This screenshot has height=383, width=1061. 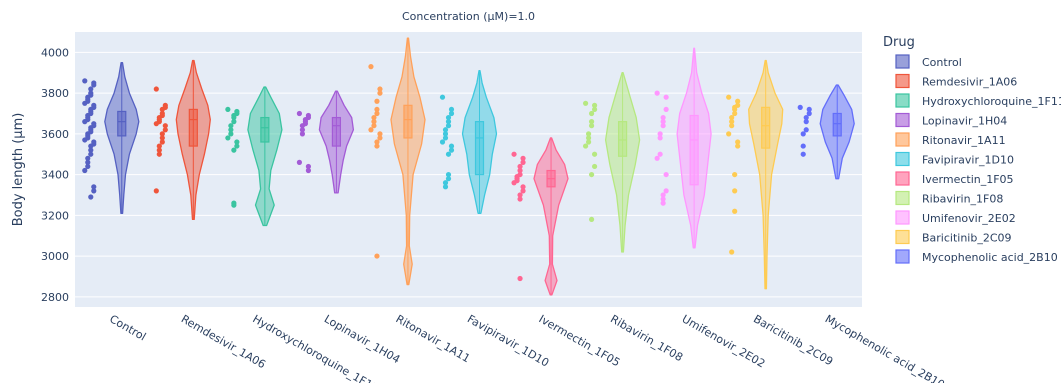 What do you see at coordinates (432, 338) in the screenshot?
I see `x-tick-label: Ritonavir_1A11` at bounding box center [432, 338].